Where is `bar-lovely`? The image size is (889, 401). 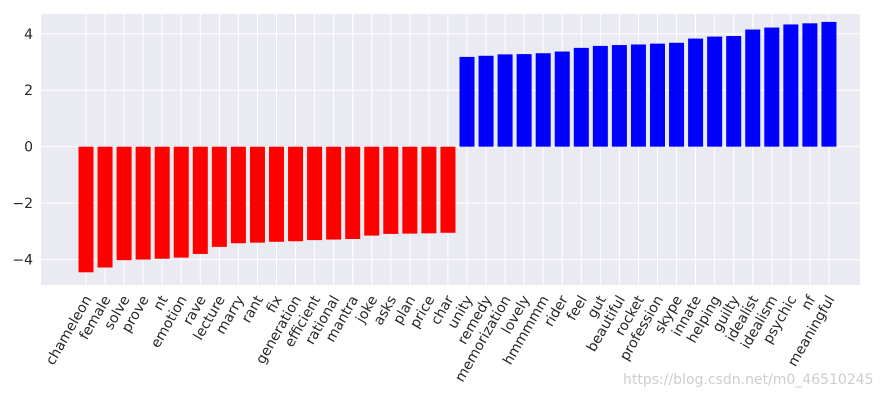
bar-lovely is located at coordinates (524, 100).